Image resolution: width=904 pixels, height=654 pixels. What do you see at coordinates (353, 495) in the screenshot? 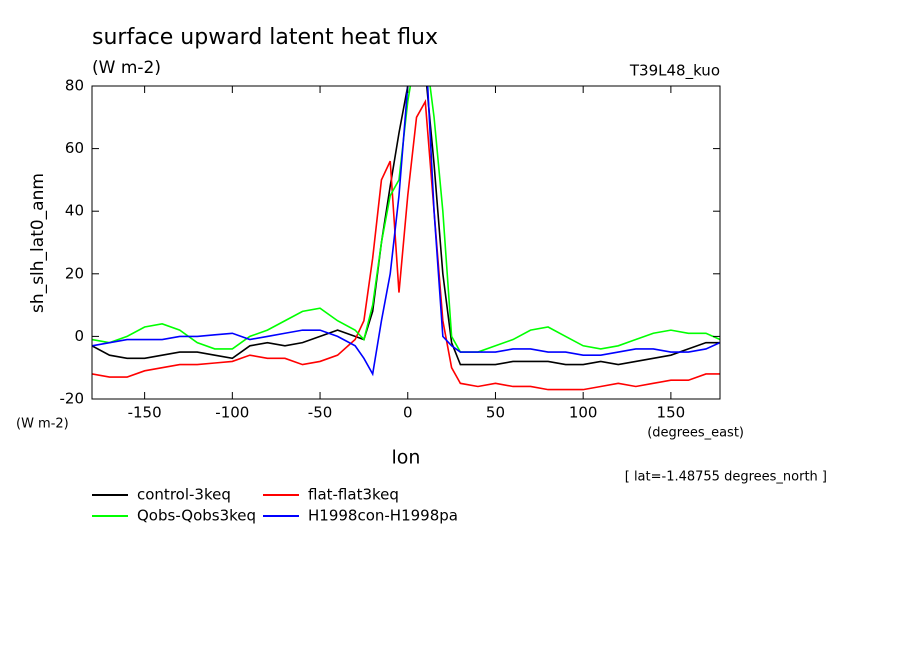
I see `legend-label: flat-flat3keq` at bounding box center [353, 495].